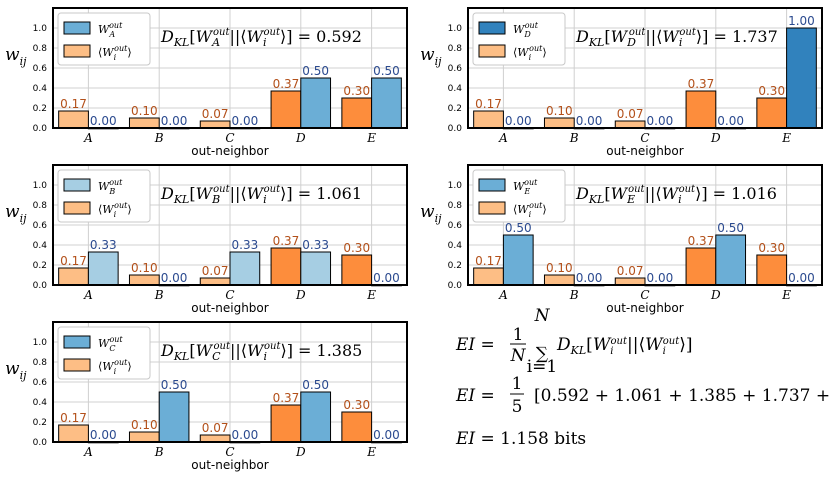 The height and width of the screenshot is (477, 830). Describe the element at coordinates (542, 316) in the screenshot. I see `eq1-sum-top: N` at that location.